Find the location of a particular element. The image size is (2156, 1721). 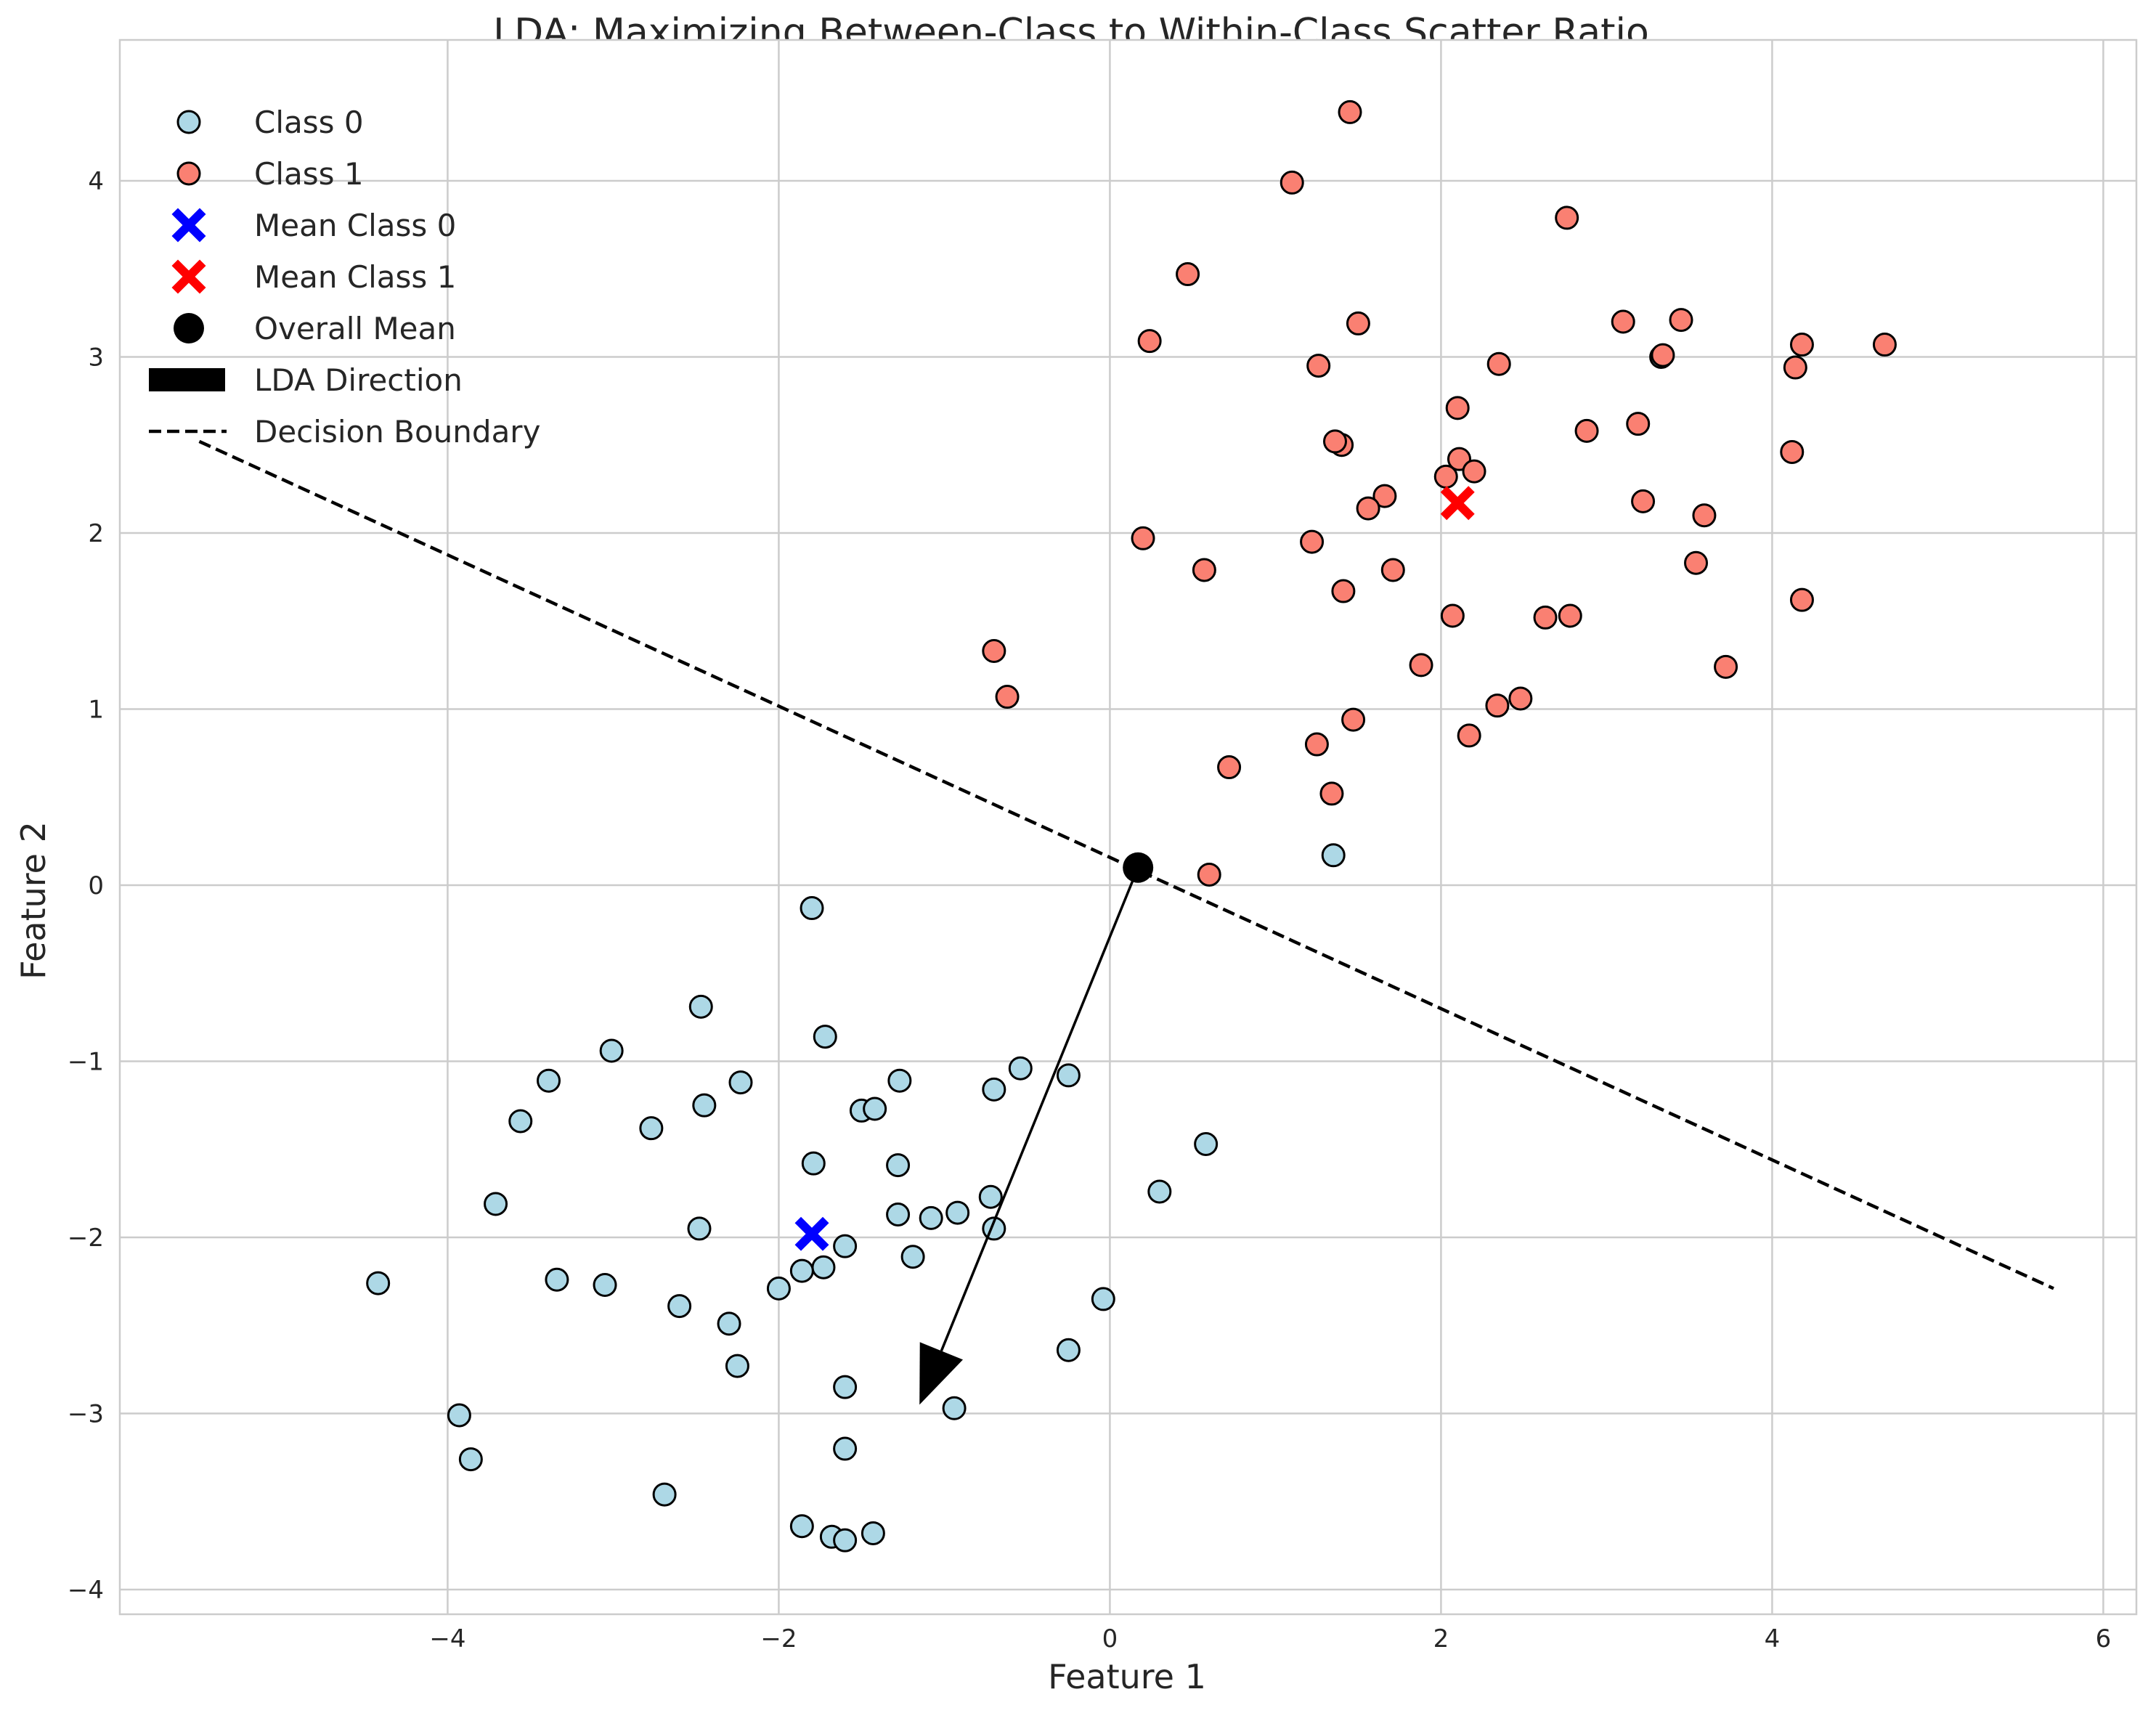

legend-lda-direction-label: LDA Direction is located at coordinates (358, 380).